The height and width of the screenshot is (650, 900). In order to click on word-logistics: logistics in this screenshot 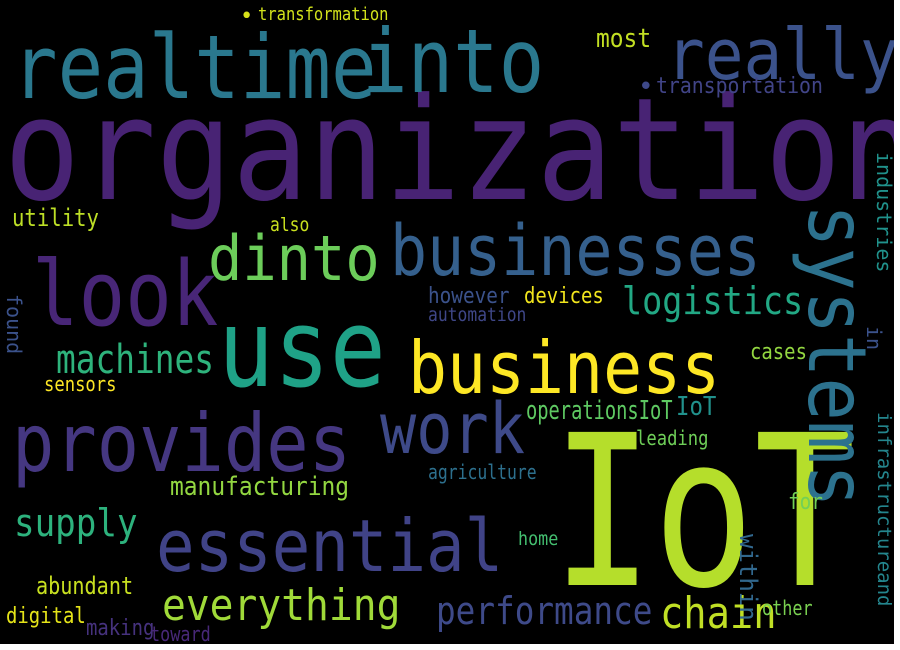, I will do `click(713, 301)`.